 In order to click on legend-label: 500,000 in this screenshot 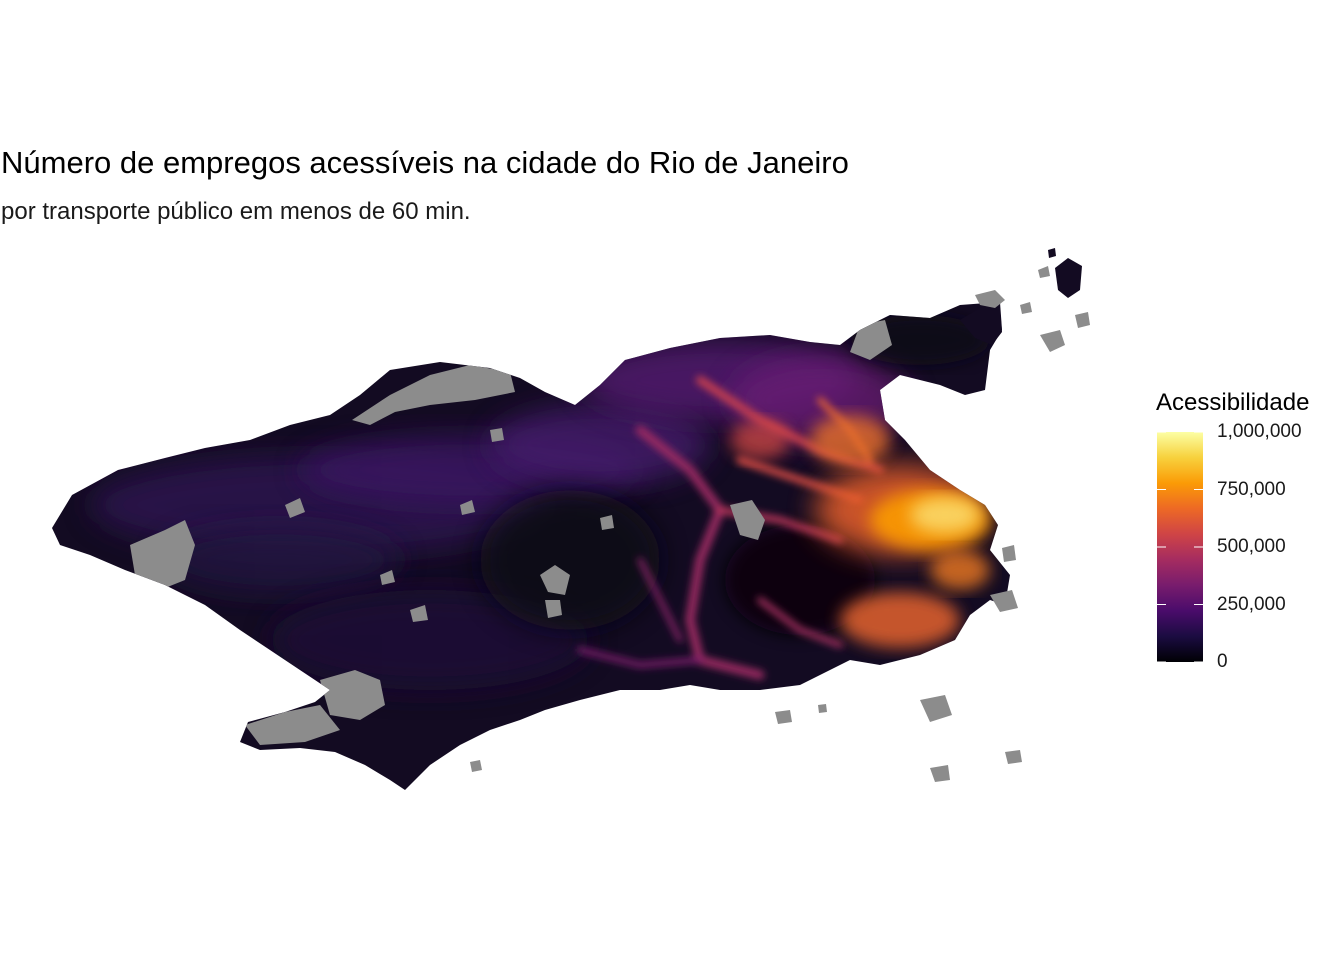, I will do `click(1251, 546)`.